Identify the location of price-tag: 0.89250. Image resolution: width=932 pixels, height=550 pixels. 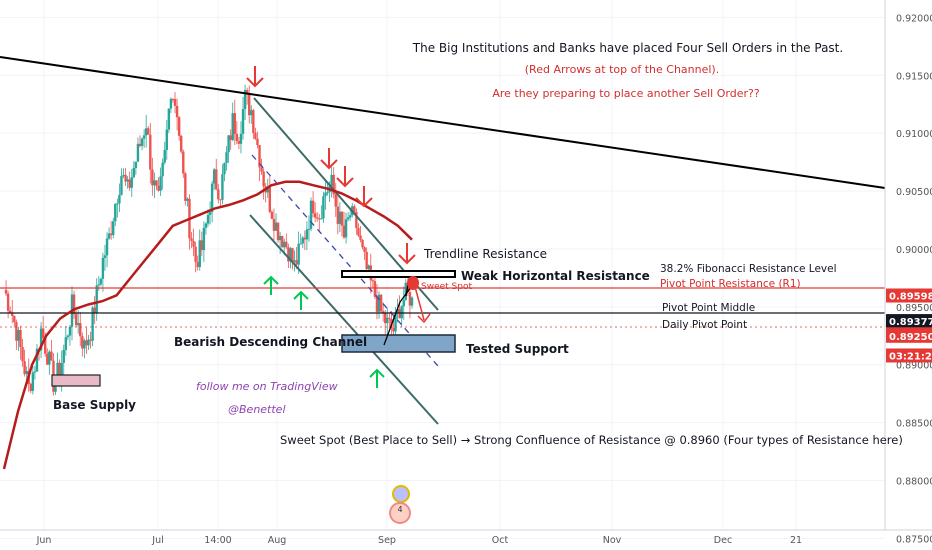
(909, 335).